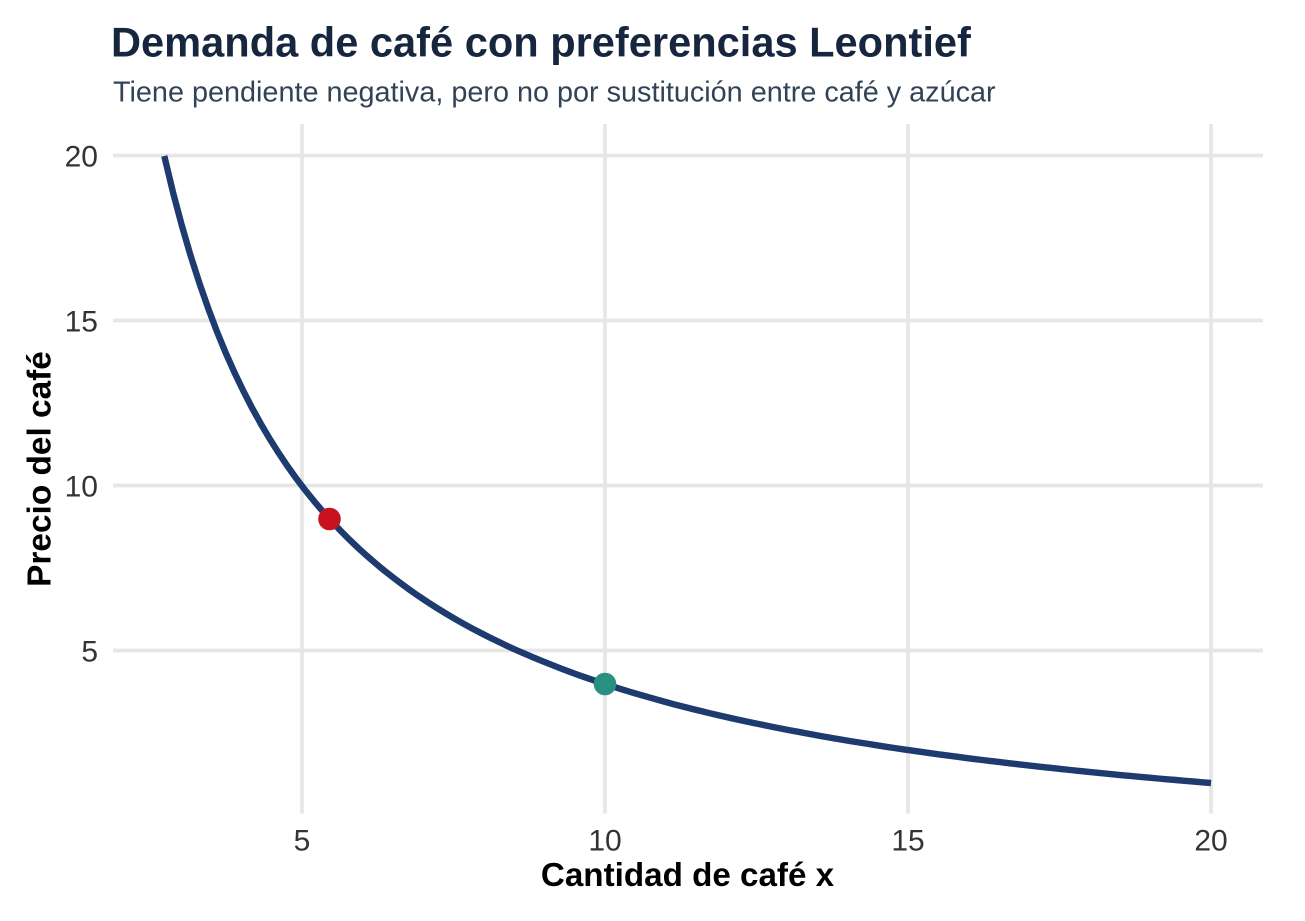 The image size is (1305, 921). I want to click on svg-text: Precio del café, so click(40, 469).